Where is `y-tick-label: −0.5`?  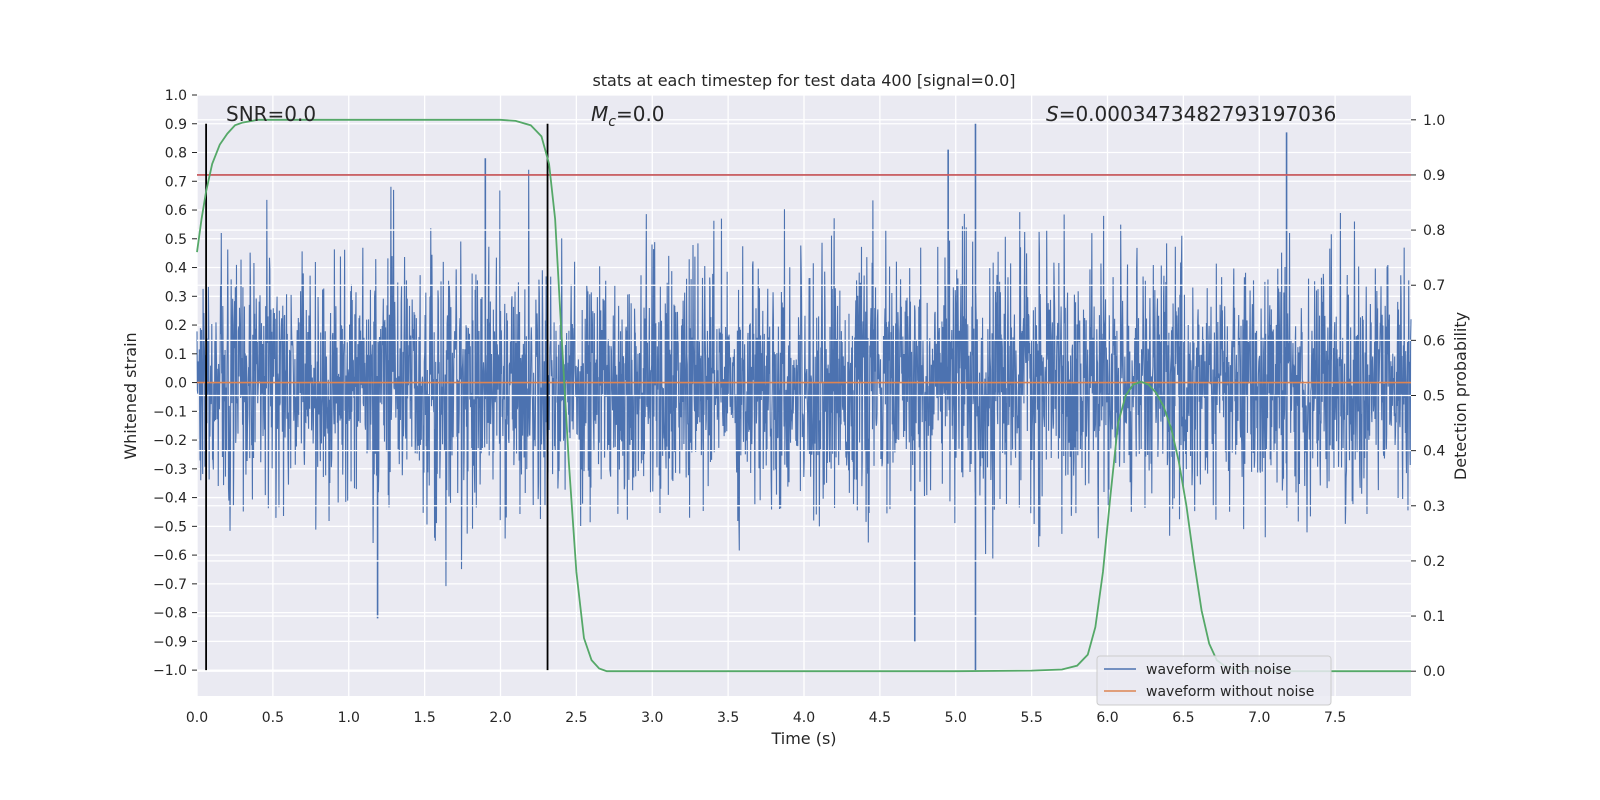 y-tick-label: −0.5 is located at coordinates (170, 527).